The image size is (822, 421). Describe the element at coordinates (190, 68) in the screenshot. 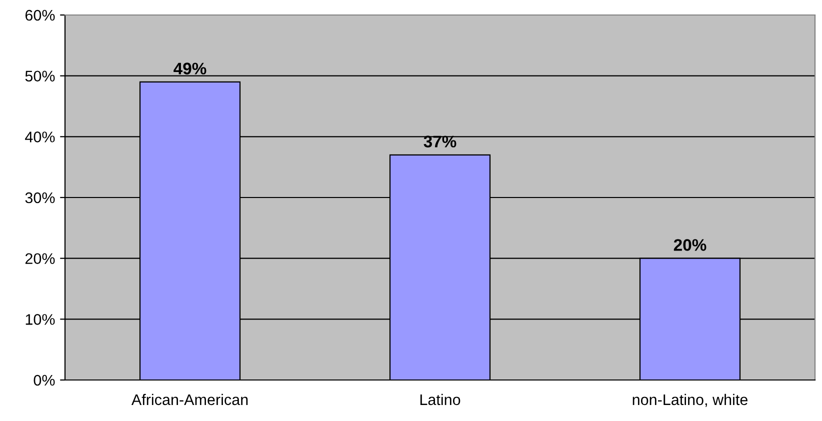

I see `data-label: 49%` at that location.